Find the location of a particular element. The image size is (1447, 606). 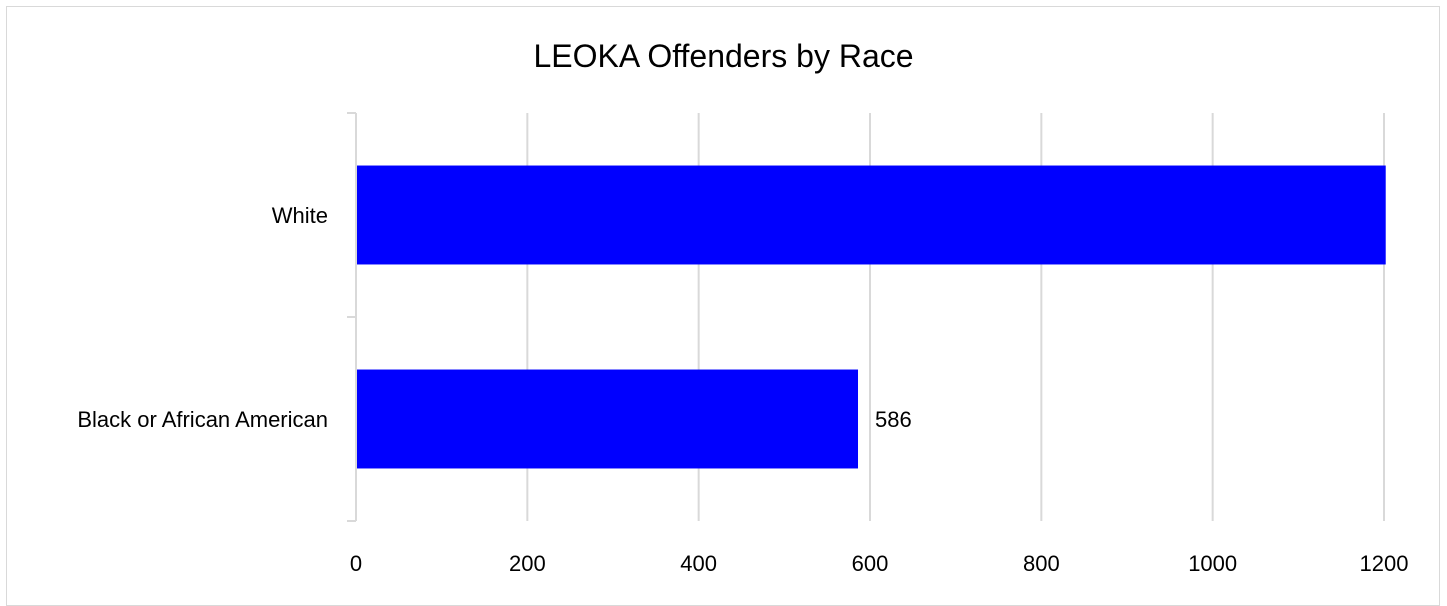

x-tick-label: 800 is located at coordinates (1041, 563).